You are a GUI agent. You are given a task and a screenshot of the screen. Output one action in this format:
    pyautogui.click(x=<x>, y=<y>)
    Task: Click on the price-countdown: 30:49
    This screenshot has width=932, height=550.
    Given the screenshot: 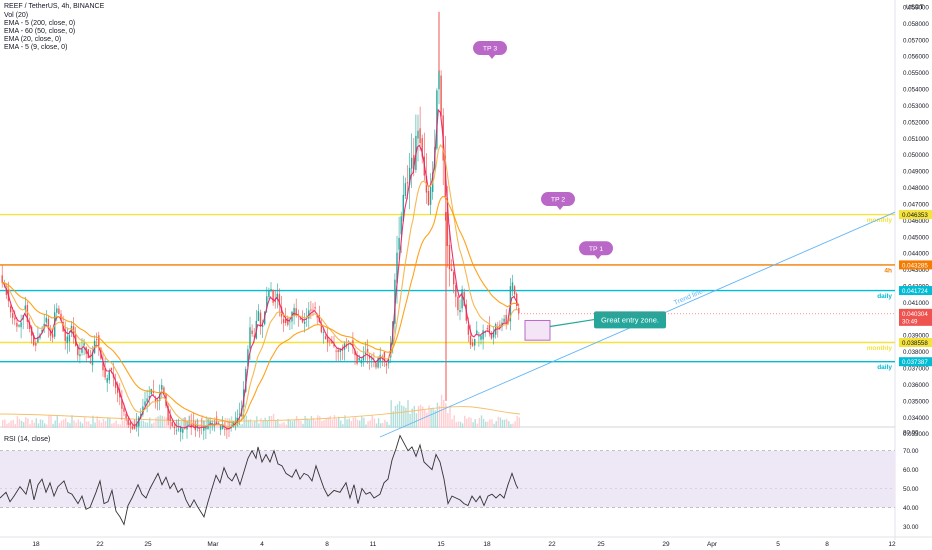 What is the action you would take?
    pyautogui.click(x=910, y=321)
    